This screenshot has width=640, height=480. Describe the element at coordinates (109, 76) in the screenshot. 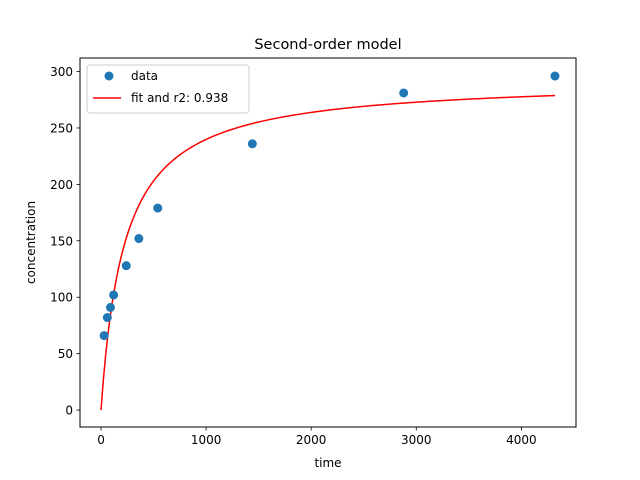

I see `legend-marker-data` at that location.